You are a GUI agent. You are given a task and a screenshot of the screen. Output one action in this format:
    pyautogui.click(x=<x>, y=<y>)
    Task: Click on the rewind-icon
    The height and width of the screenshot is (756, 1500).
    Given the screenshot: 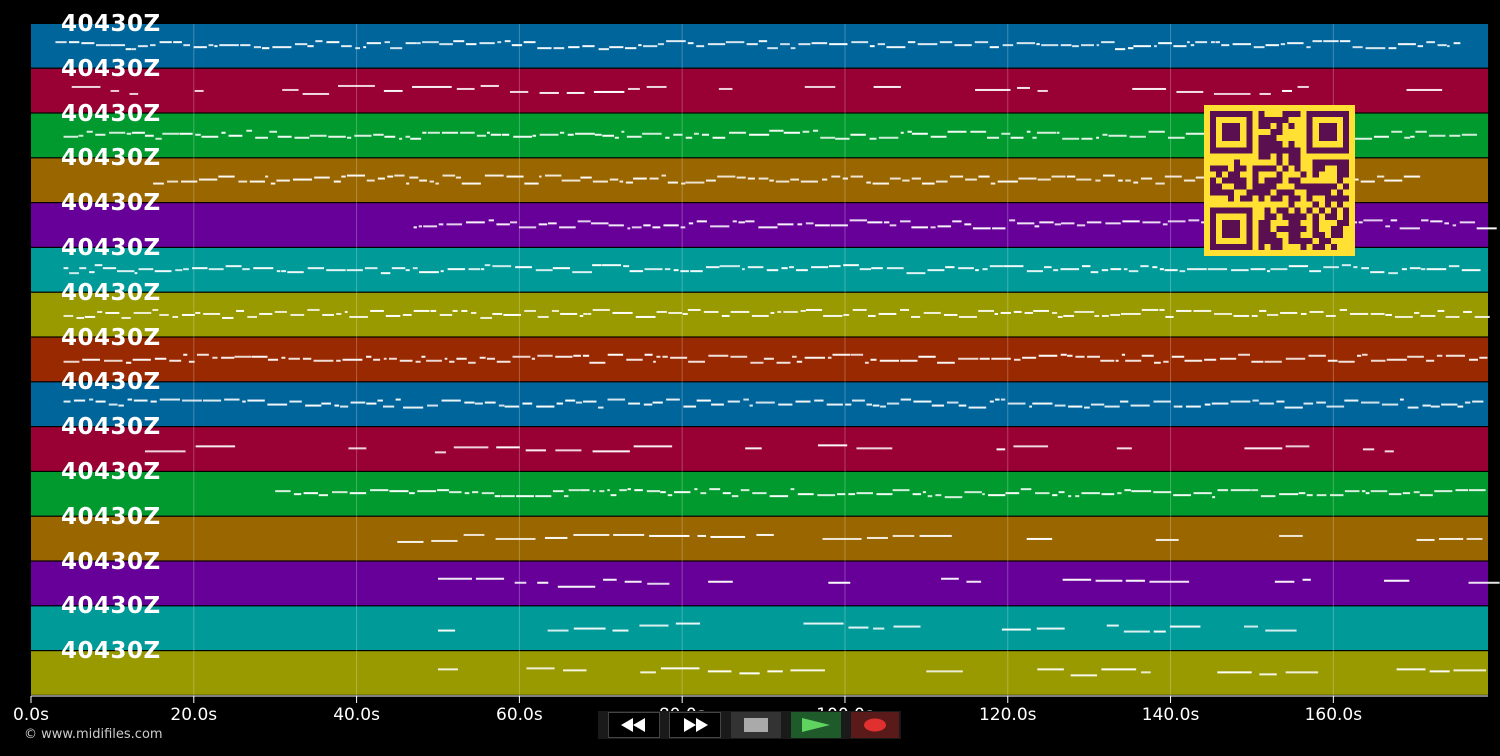 What is the action you would take?
    pyautogui.click(x=633, y=725)
    